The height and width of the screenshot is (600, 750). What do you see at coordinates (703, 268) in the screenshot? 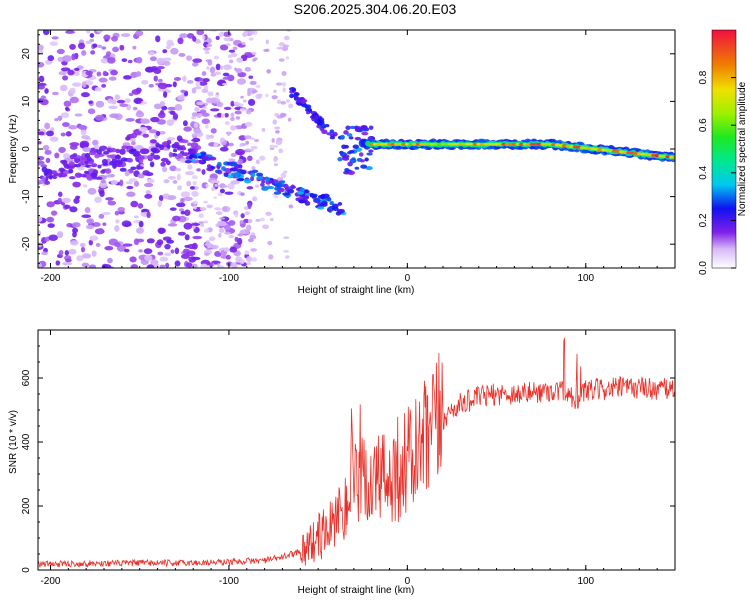
I see `colorbar-tick-label: 0.0` at bounding box center [703, 268].